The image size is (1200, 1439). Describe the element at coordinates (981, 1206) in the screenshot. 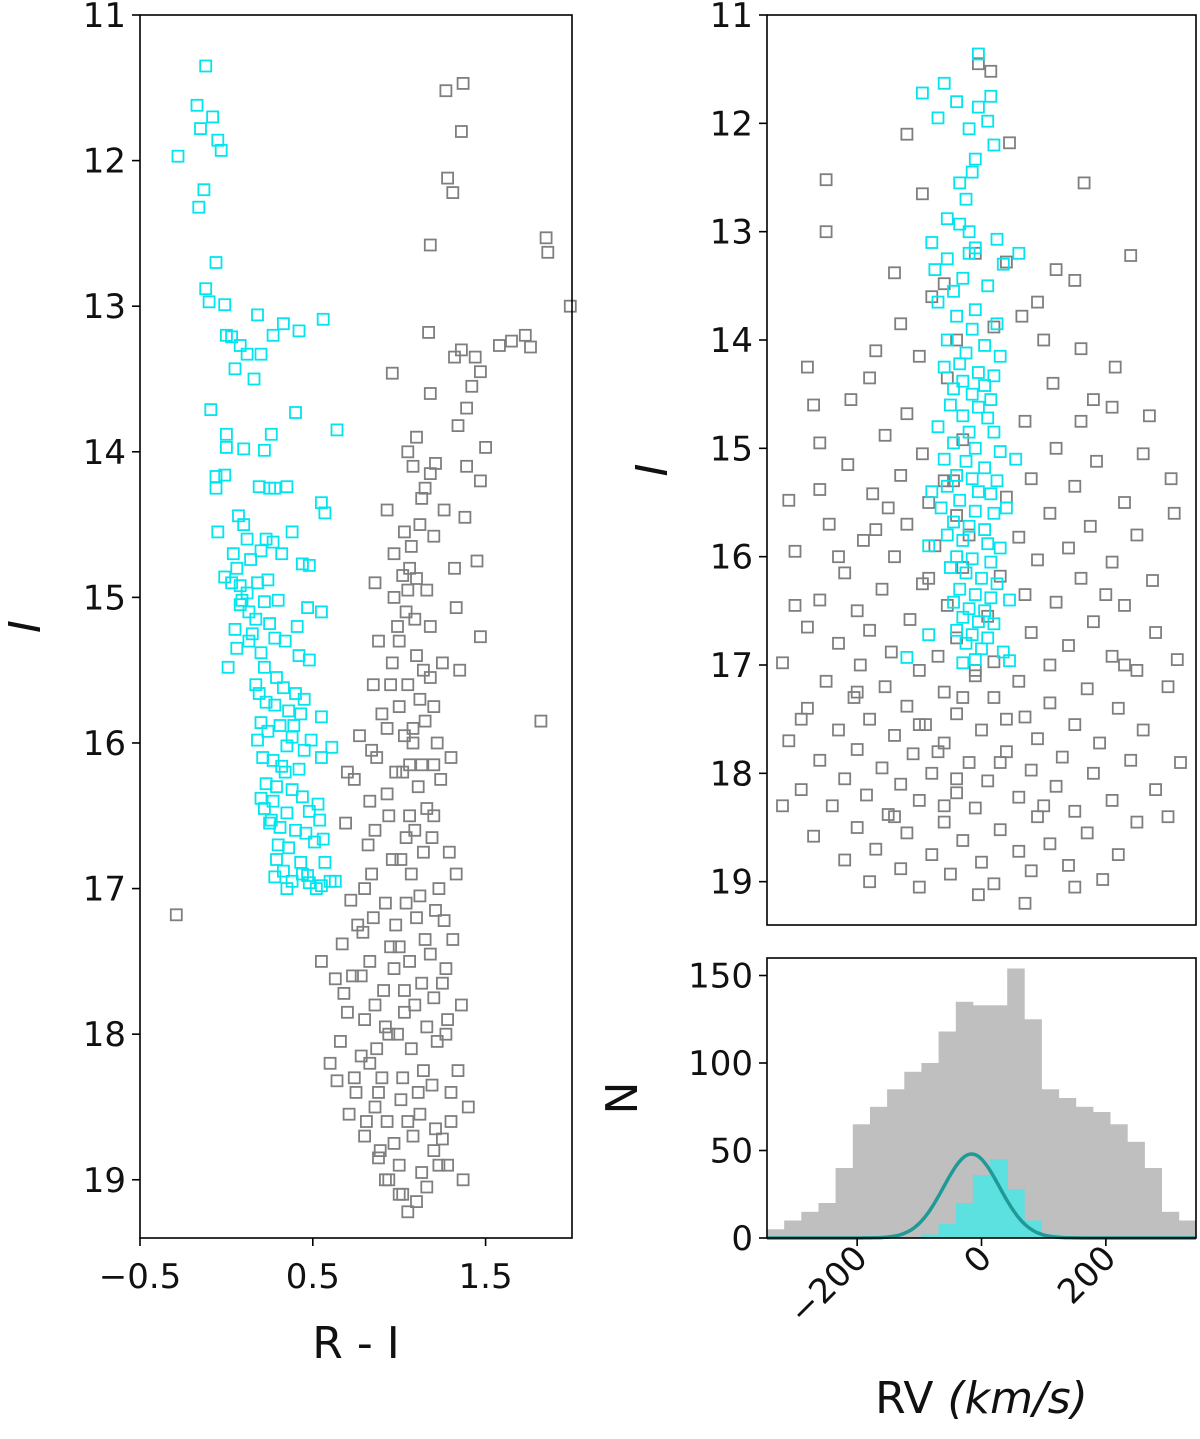

I see `hist-bar-members` at that location.